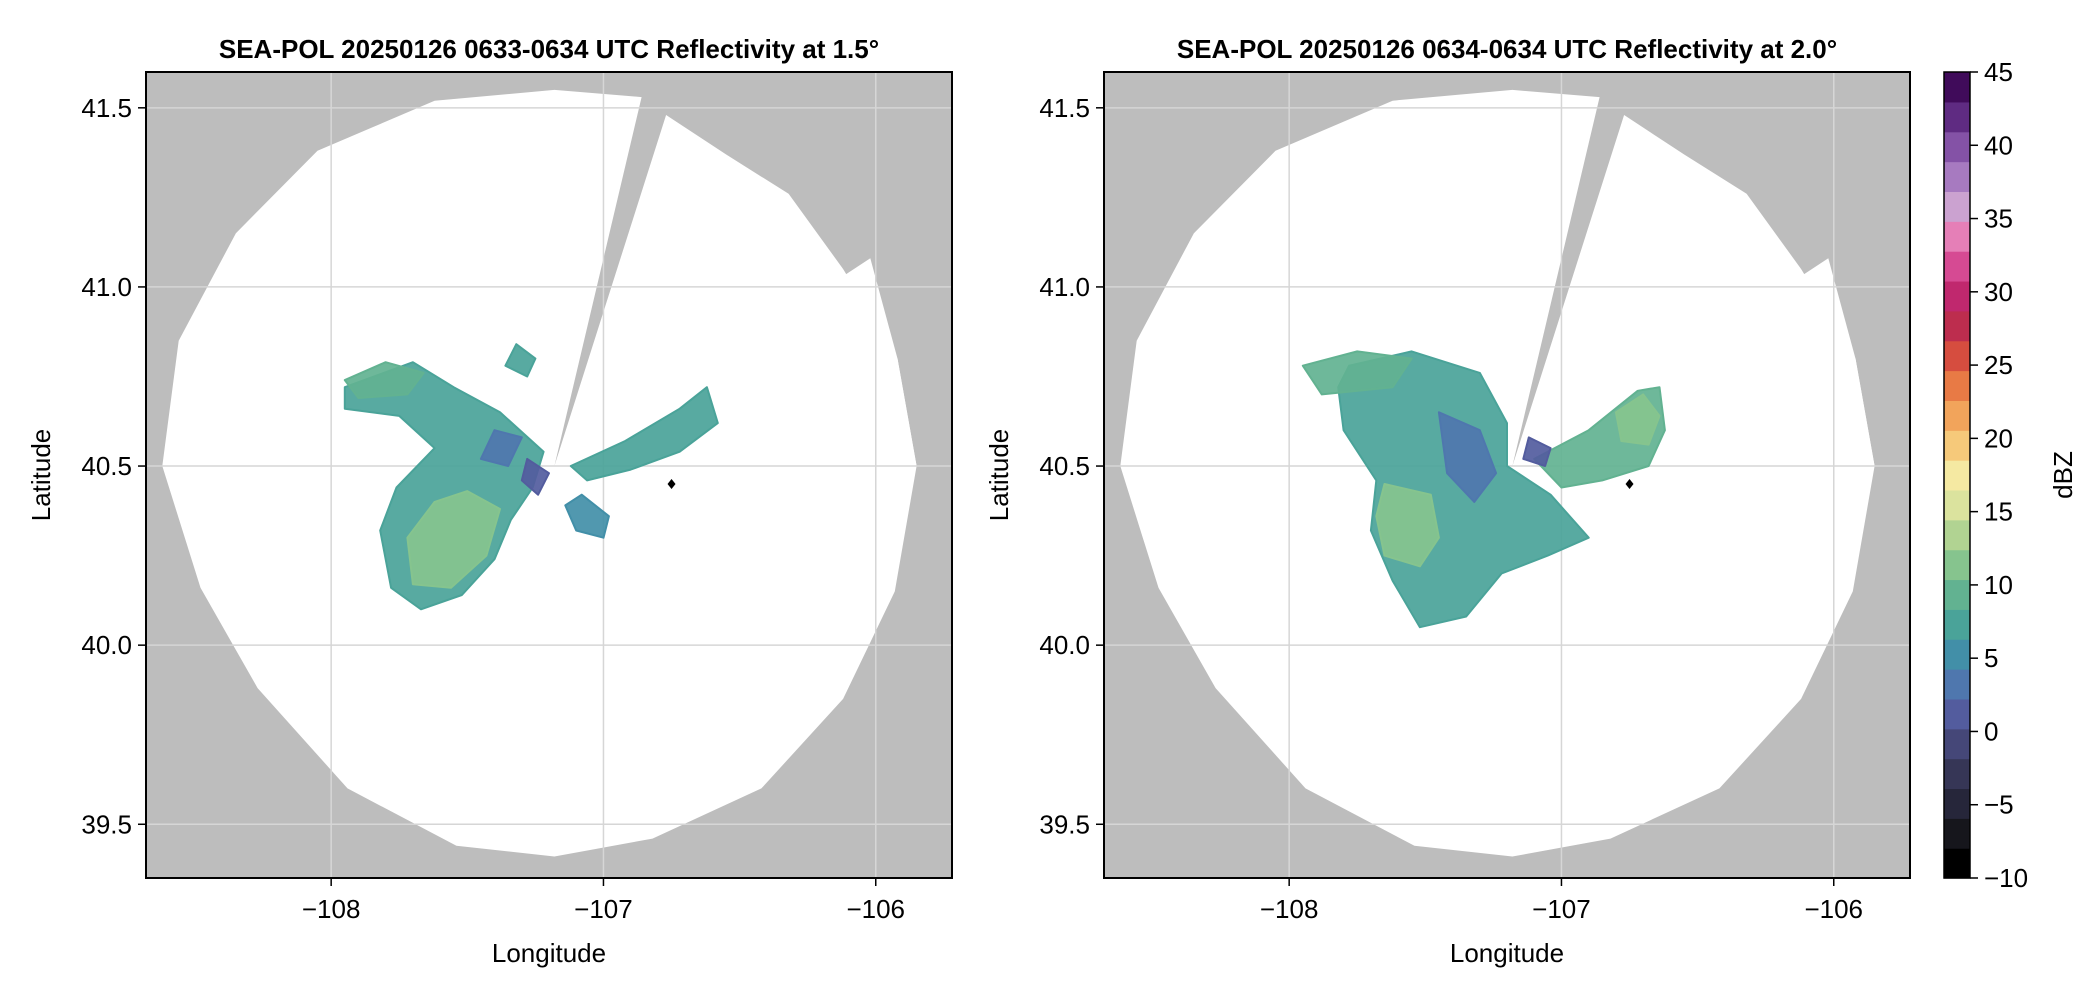  I want to click on colorbar-frame, so click(1957, 475).